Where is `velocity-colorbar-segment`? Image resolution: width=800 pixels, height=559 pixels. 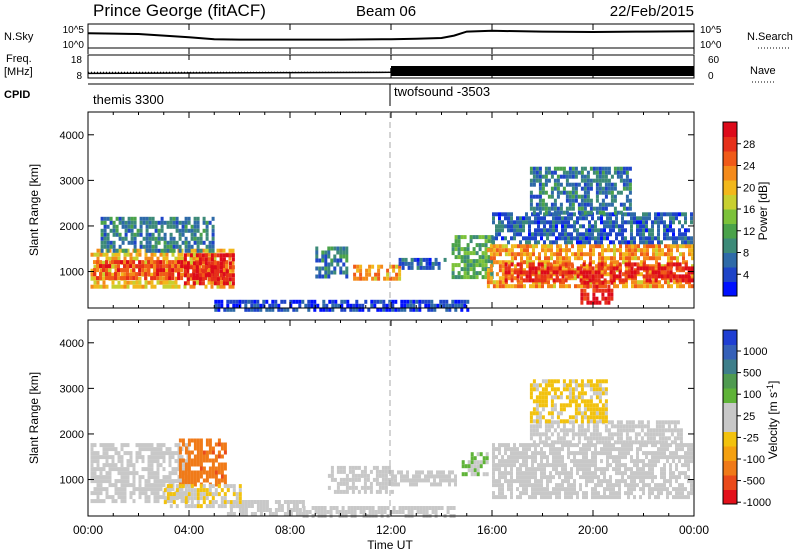
velocity-colorbar-segment is located at coordinates (730, 482).